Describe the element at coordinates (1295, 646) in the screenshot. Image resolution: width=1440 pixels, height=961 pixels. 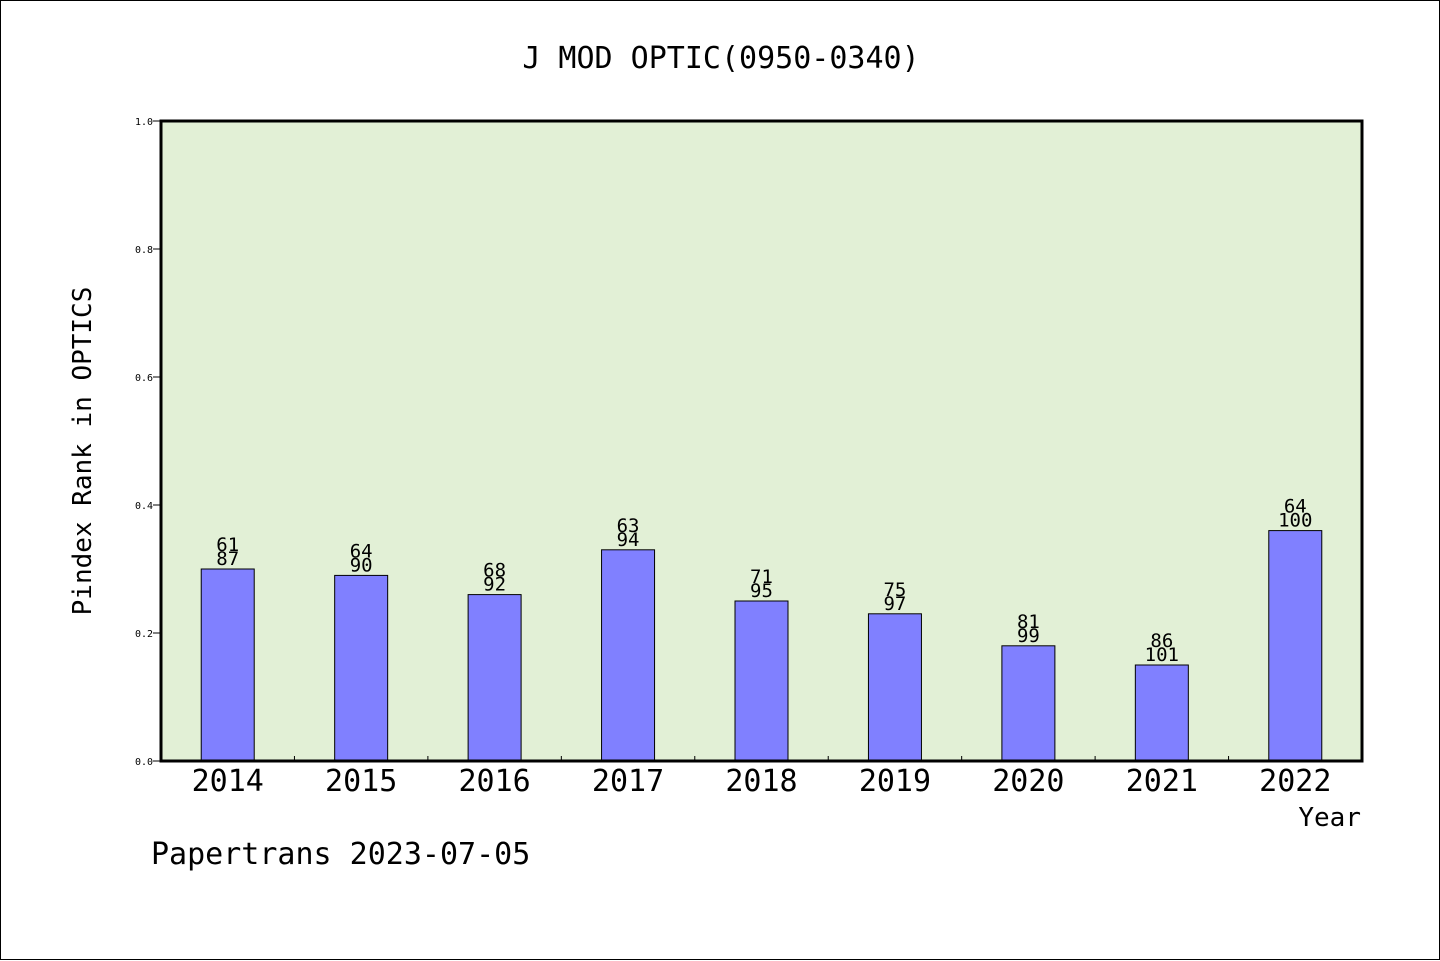
I see `bar-2022` at that location.